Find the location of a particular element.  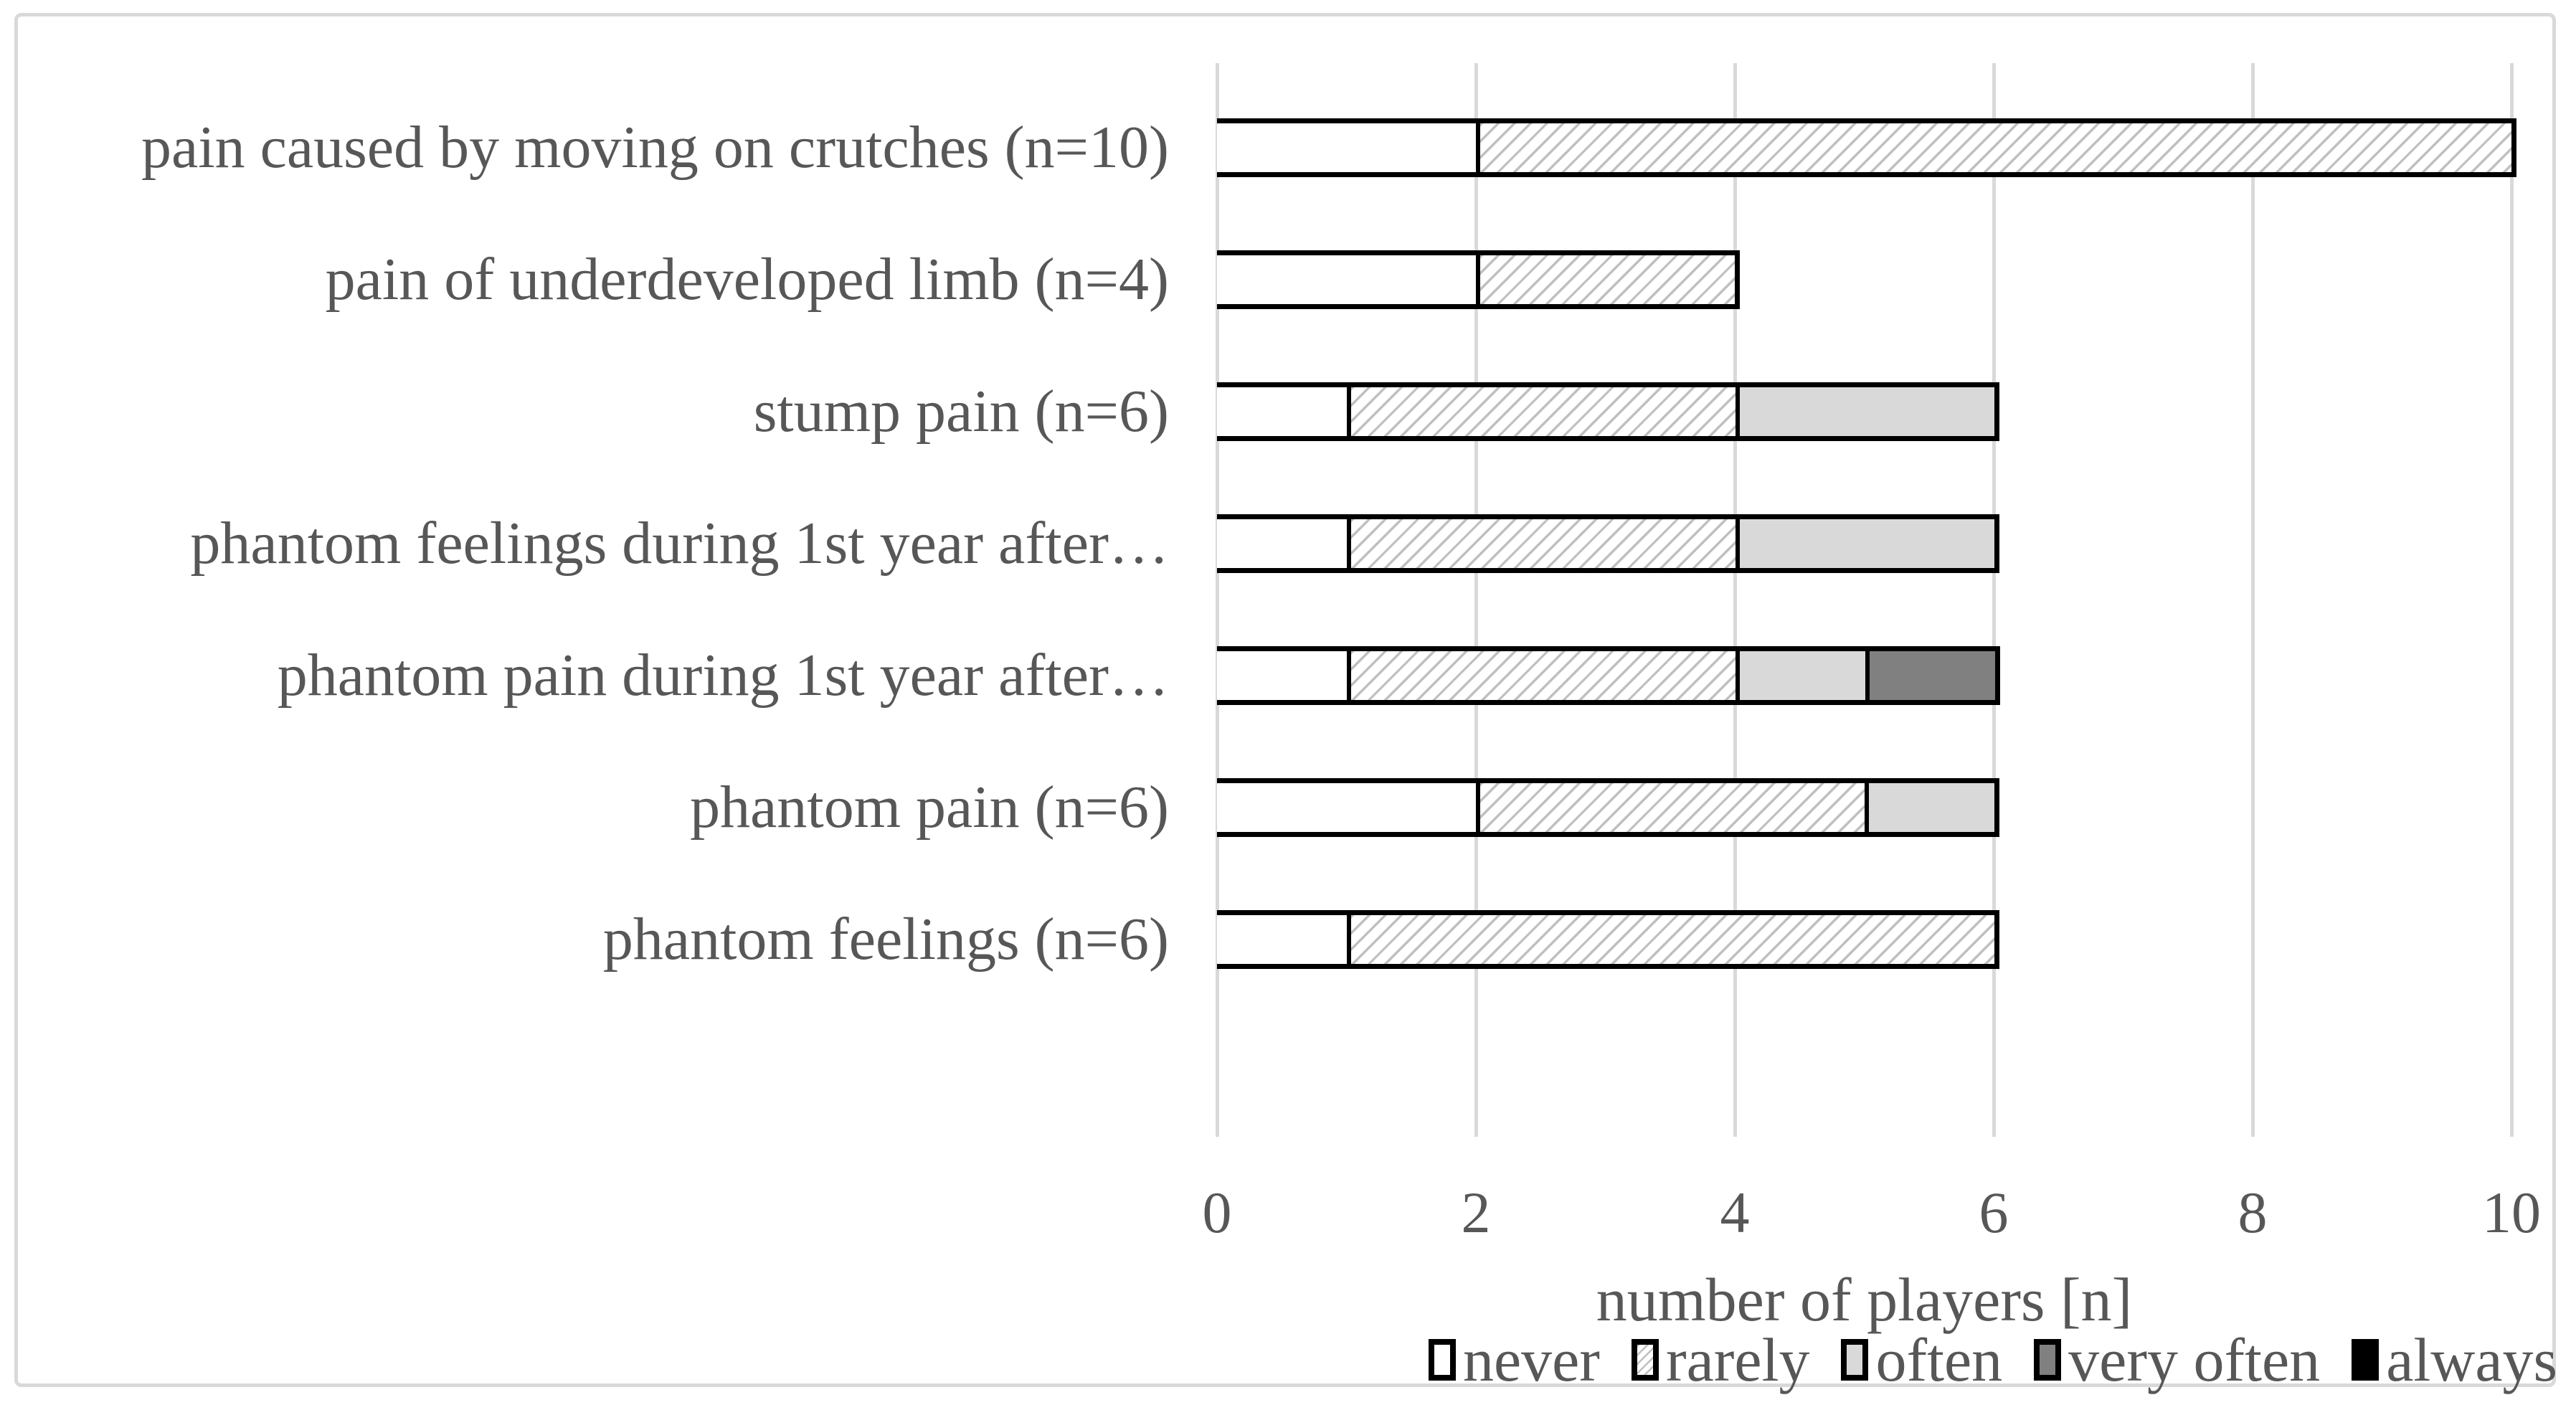

legend-item-often: often is located at coordinates (1921, 1359).